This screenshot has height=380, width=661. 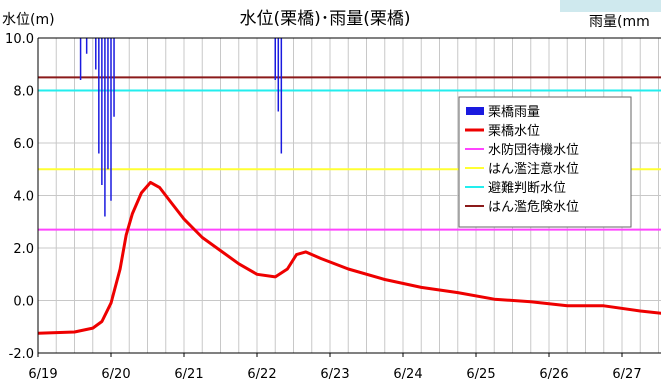 I want to click on x-tick-label: 6/24, so click(x=407, y=373).